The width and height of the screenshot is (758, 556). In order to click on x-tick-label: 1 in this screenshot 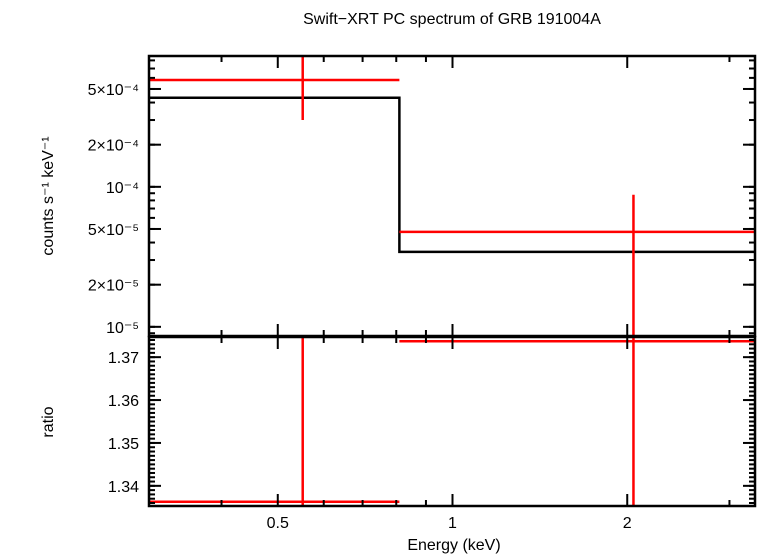, I will do `click(452, 523)`.